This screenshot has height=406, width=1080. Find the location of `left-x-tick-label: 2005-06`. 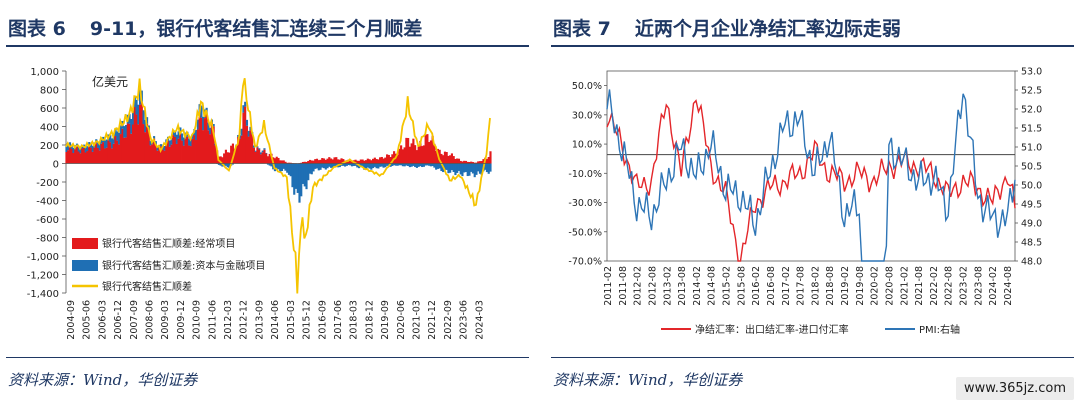

left-x-tick-label: 2005-06 is located at coordinates (87, 320).